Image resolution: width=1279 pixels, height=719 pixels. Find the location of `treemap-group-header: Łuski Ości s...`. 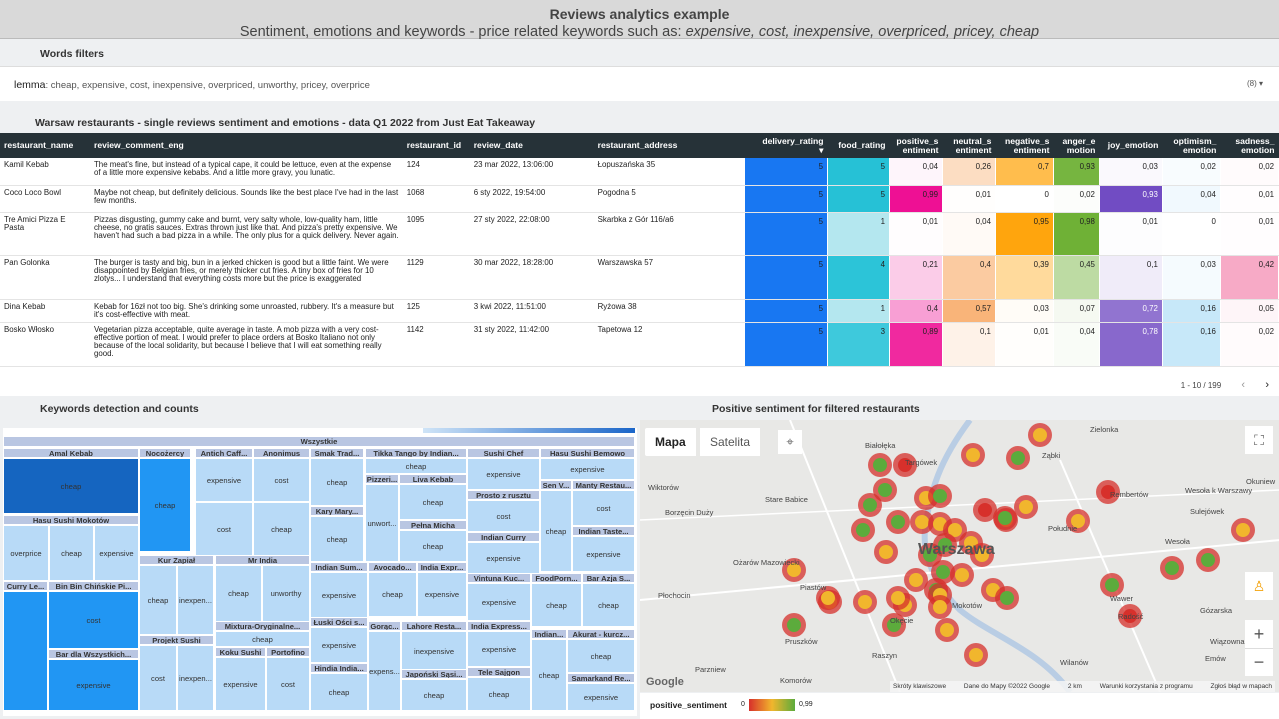

treemap-group-header: Łuski Ości s... is located at coordinates (339, 622).